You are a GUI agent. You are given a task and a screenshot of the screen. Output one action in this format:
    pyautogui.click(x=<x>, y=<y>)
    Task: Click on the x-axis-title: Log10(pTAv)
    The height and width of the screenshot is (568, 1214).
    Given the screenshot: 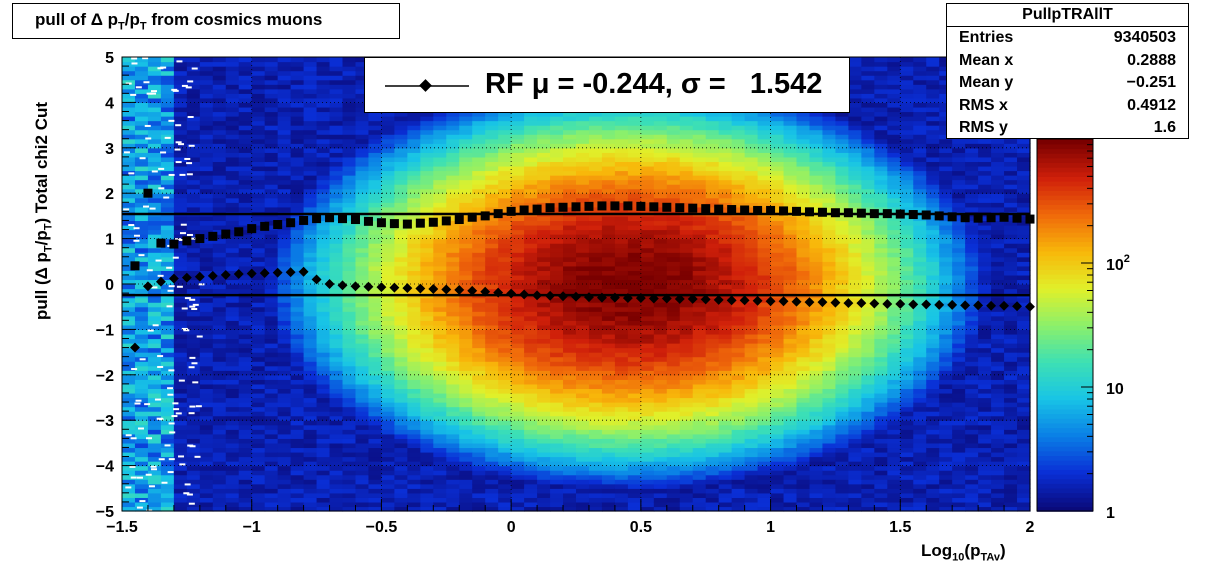 What is the action you would take?
    pyautogui.click(x=963, y=552)
    